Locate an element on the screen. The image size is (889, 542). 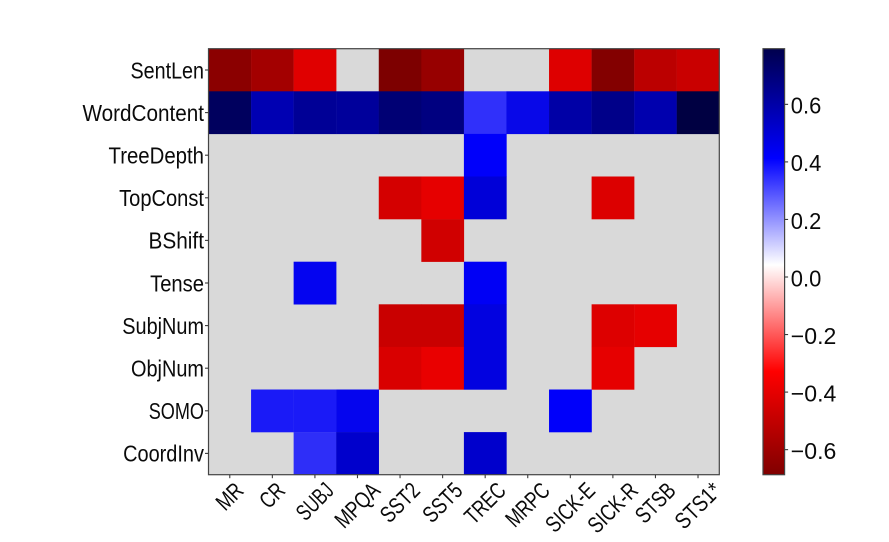
svg-text: SubjNum is located at coordinates (163, 326).